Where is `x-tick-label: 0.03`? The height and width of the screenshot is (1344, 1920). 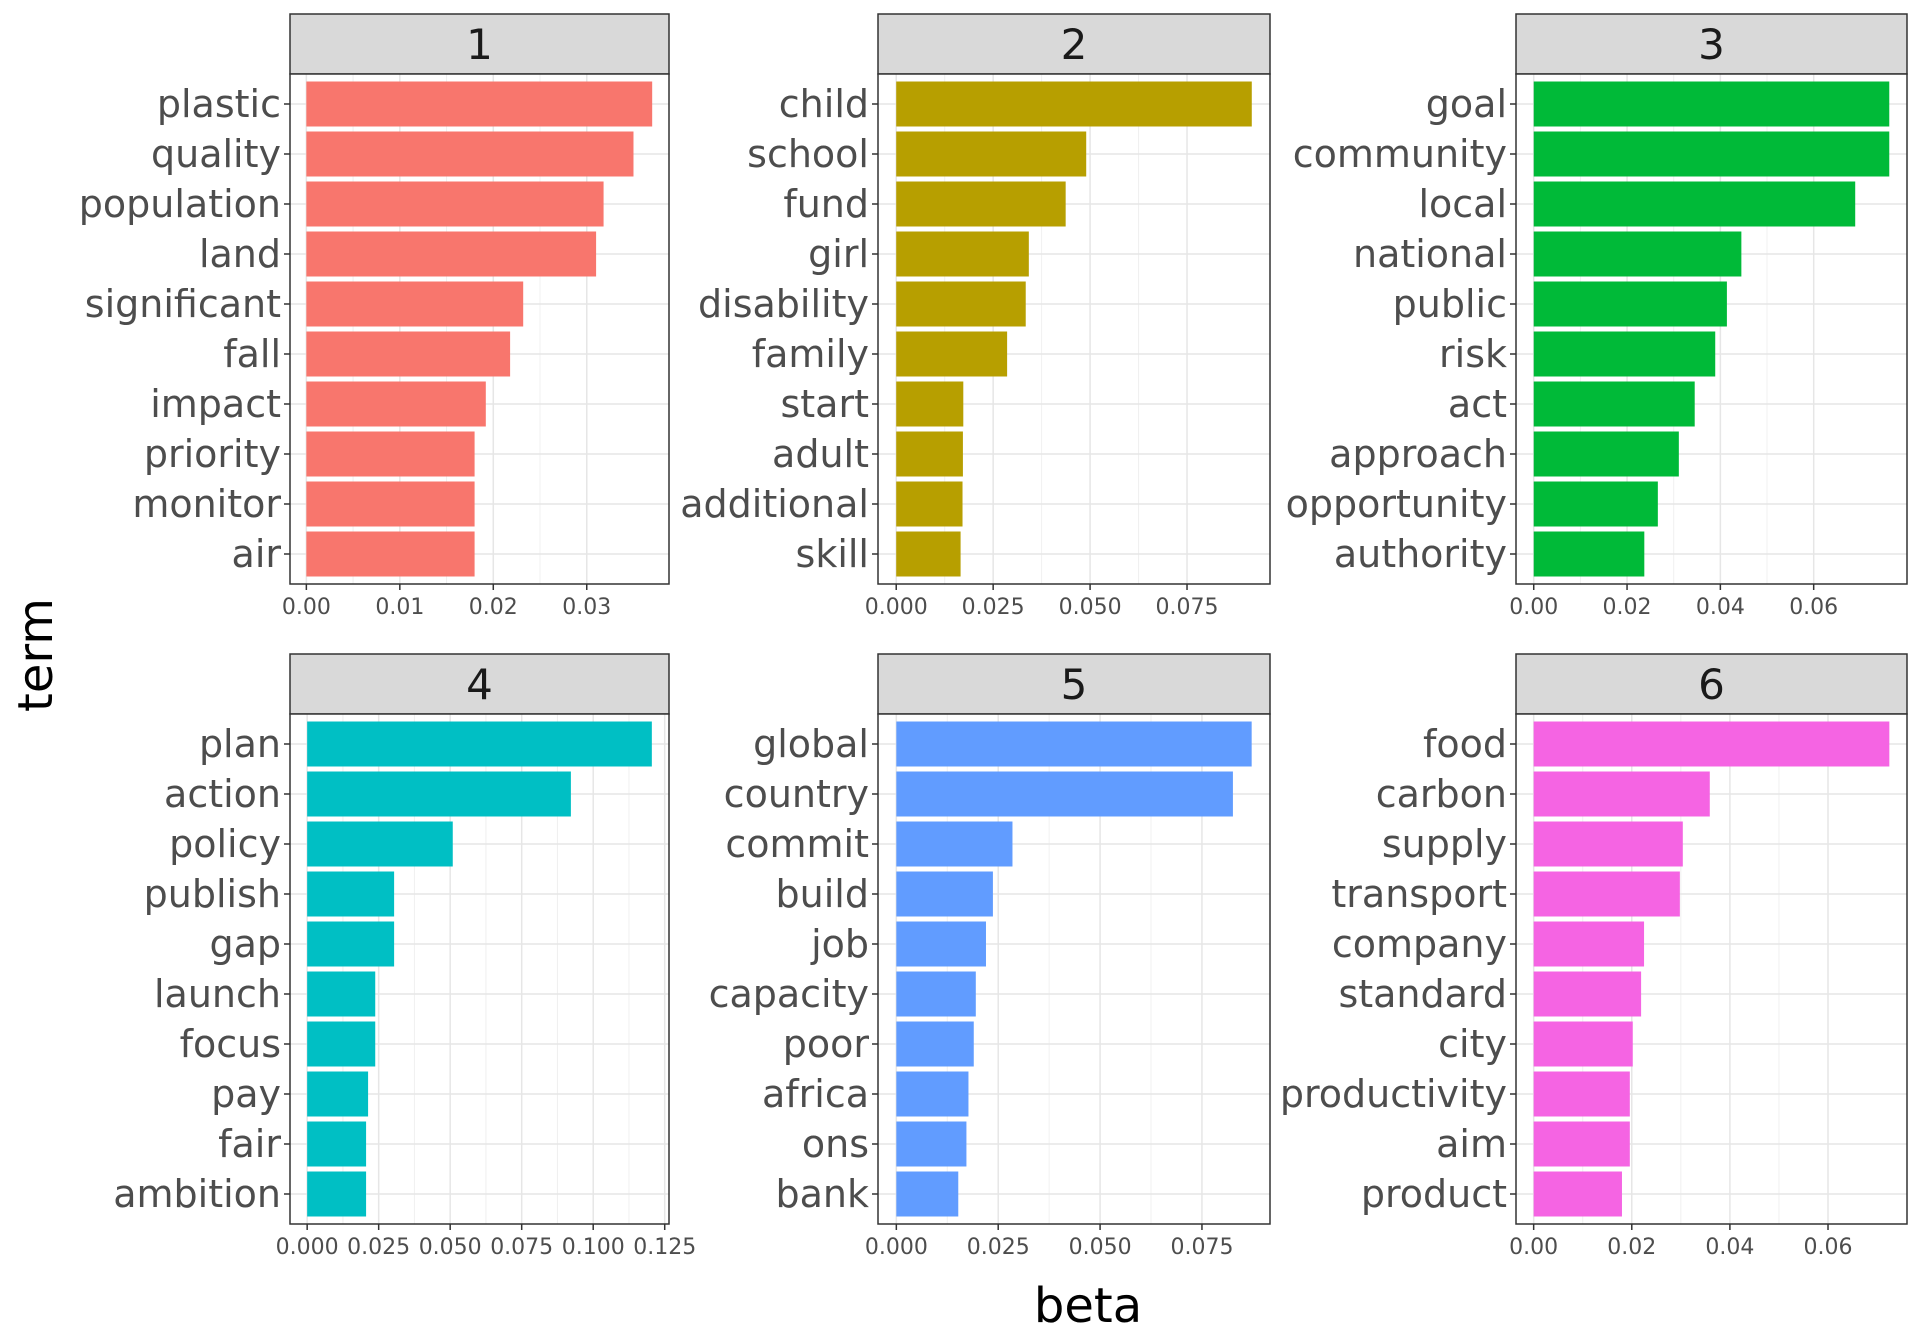 x-tick-label: 0.03 is located at coordinates (586, 607).